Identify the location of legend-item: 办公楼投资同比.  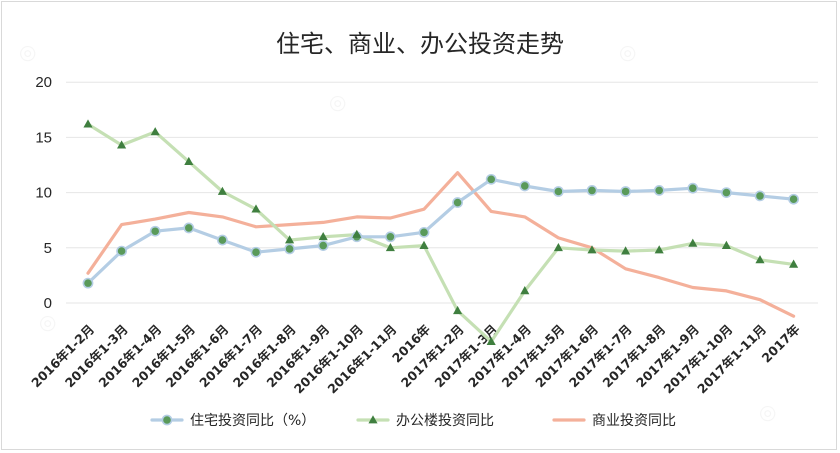
(425, 421).